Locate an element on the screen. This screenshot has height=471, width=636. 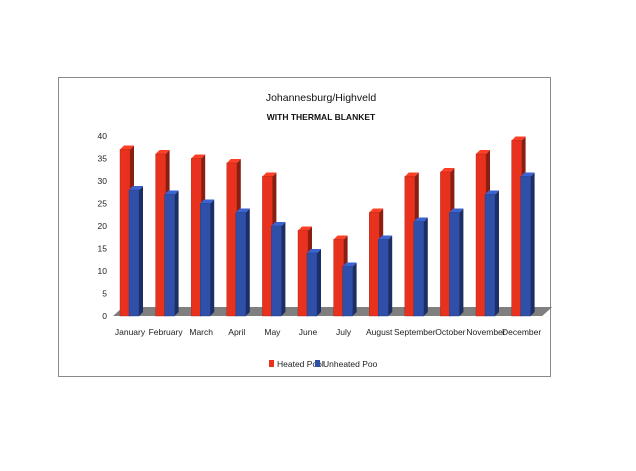
y-tick-label: 40 is located at coordinates (103, 136).